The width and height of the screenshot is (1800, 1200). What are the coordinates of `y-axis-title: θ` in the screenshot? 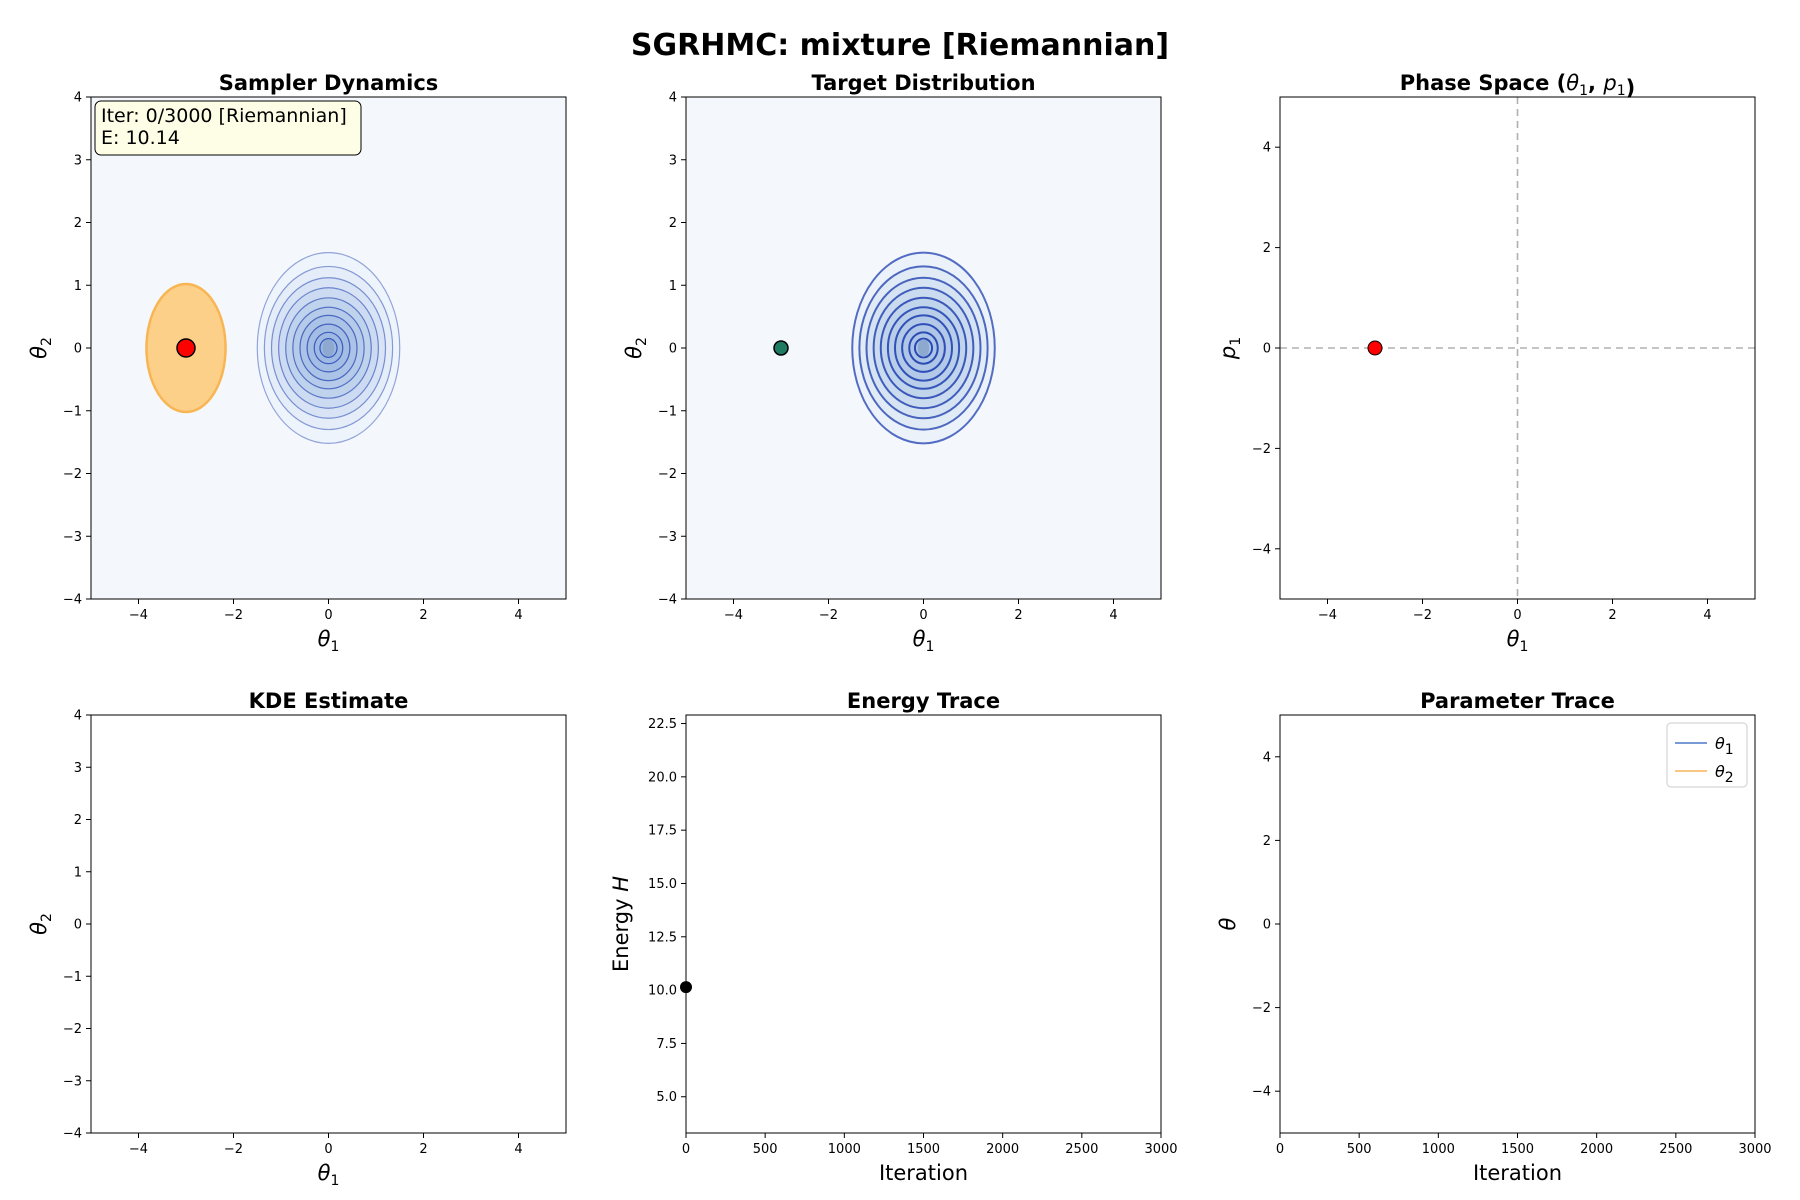 It's located at (1228, 923).